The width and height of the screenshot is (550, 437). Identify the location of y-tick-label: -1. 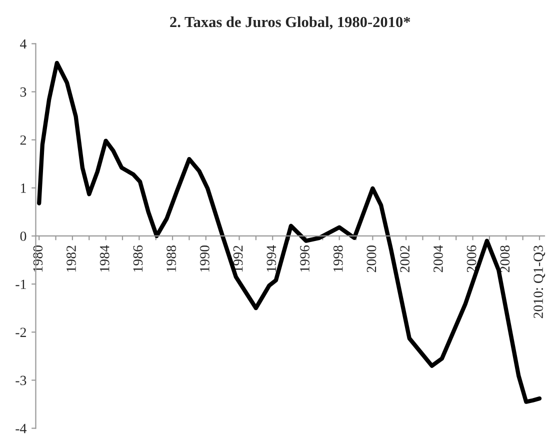
(21, 284).